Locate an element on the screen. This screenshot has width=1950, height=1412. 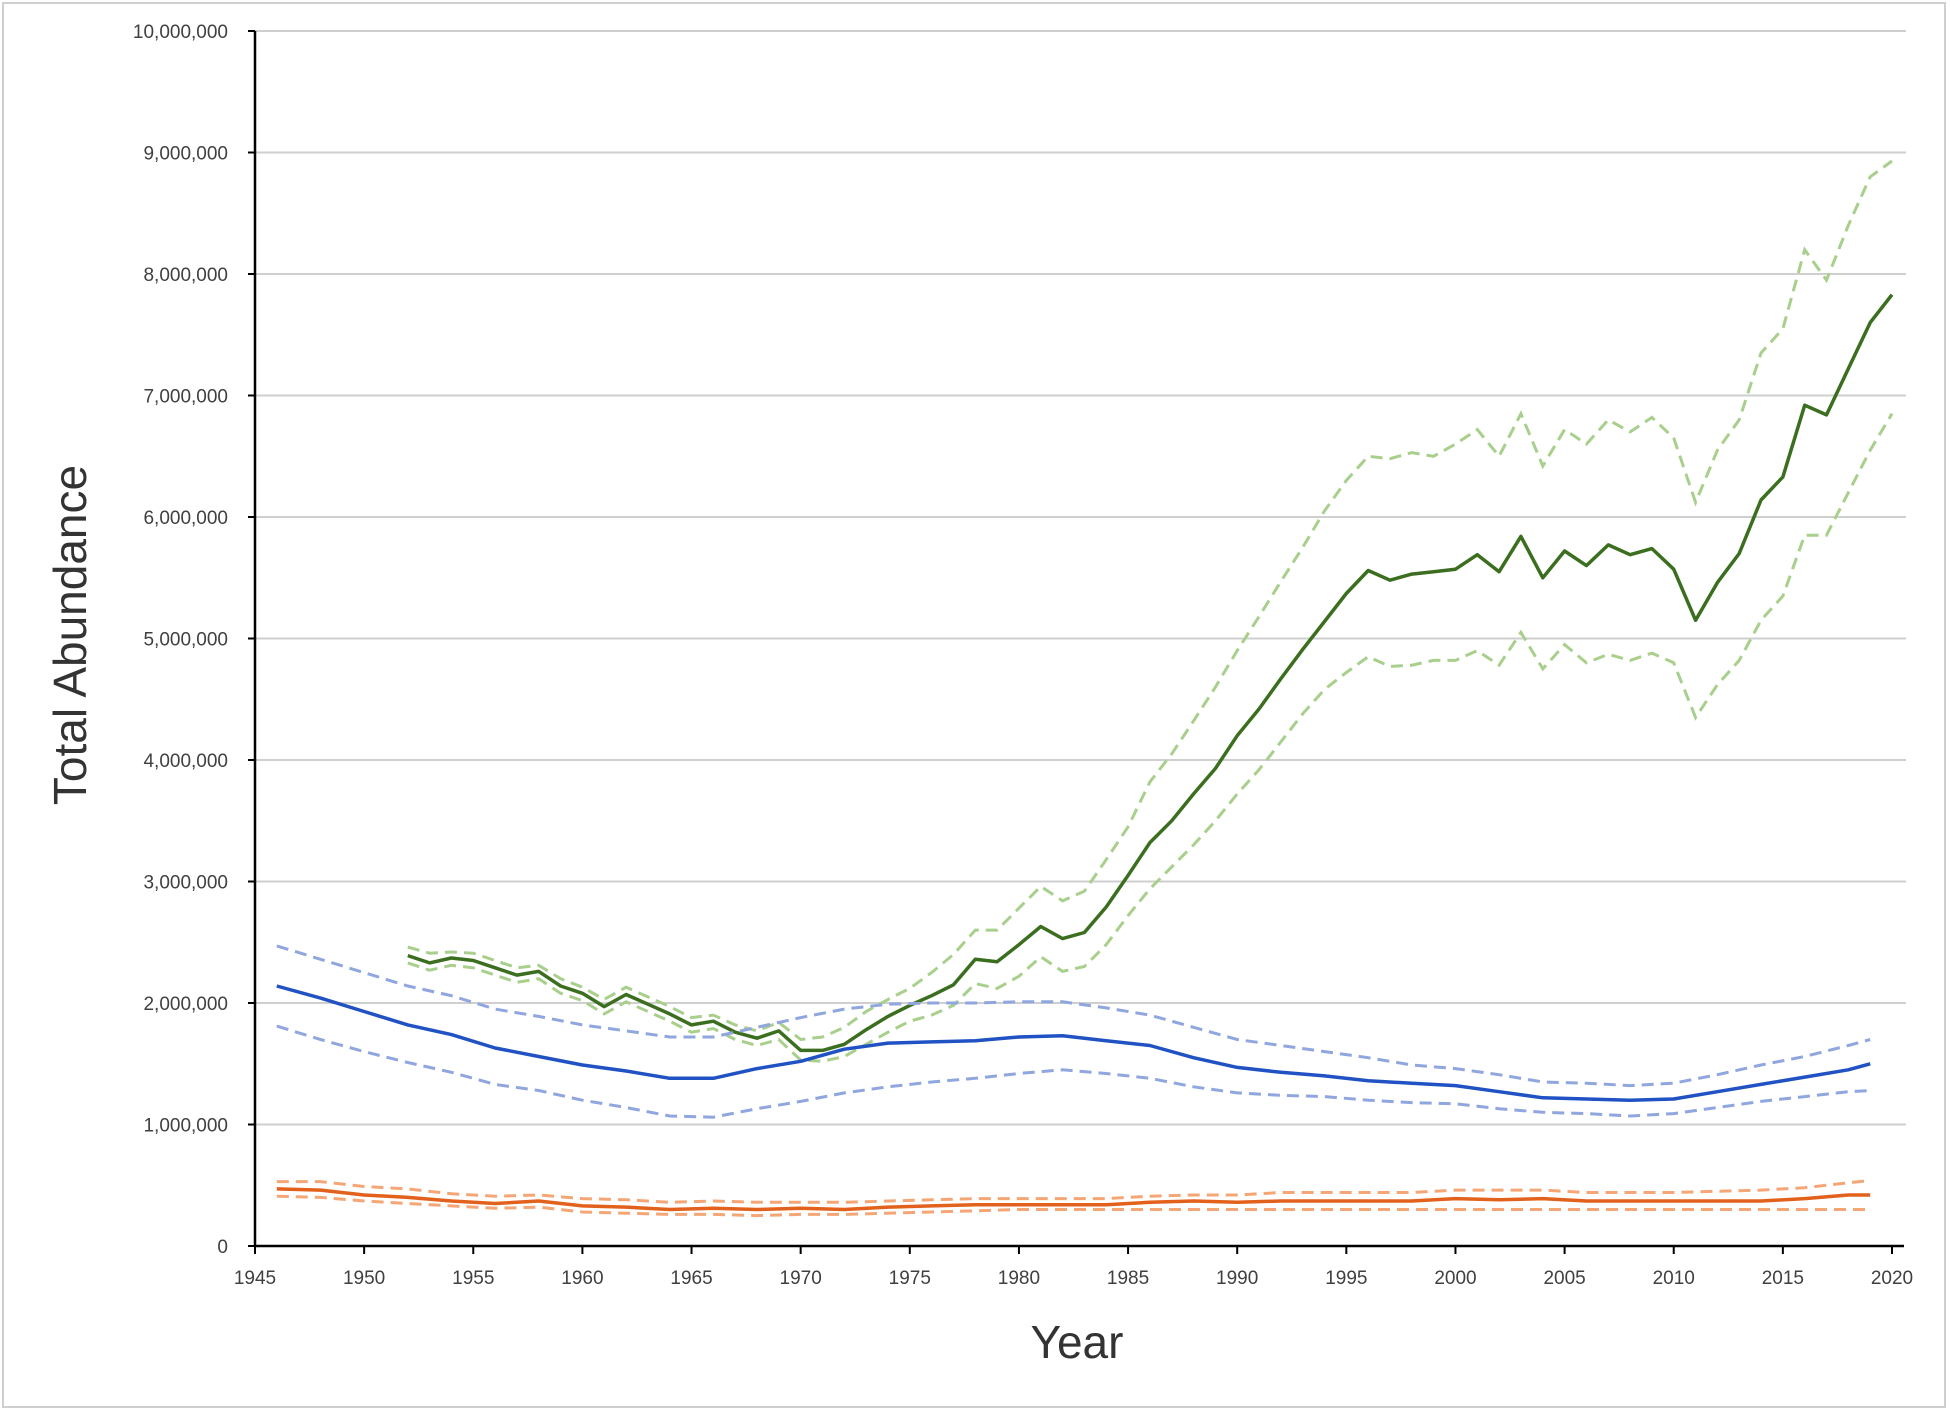
y-tick-label: 3,000,000 is located at coordinates (185, 883).